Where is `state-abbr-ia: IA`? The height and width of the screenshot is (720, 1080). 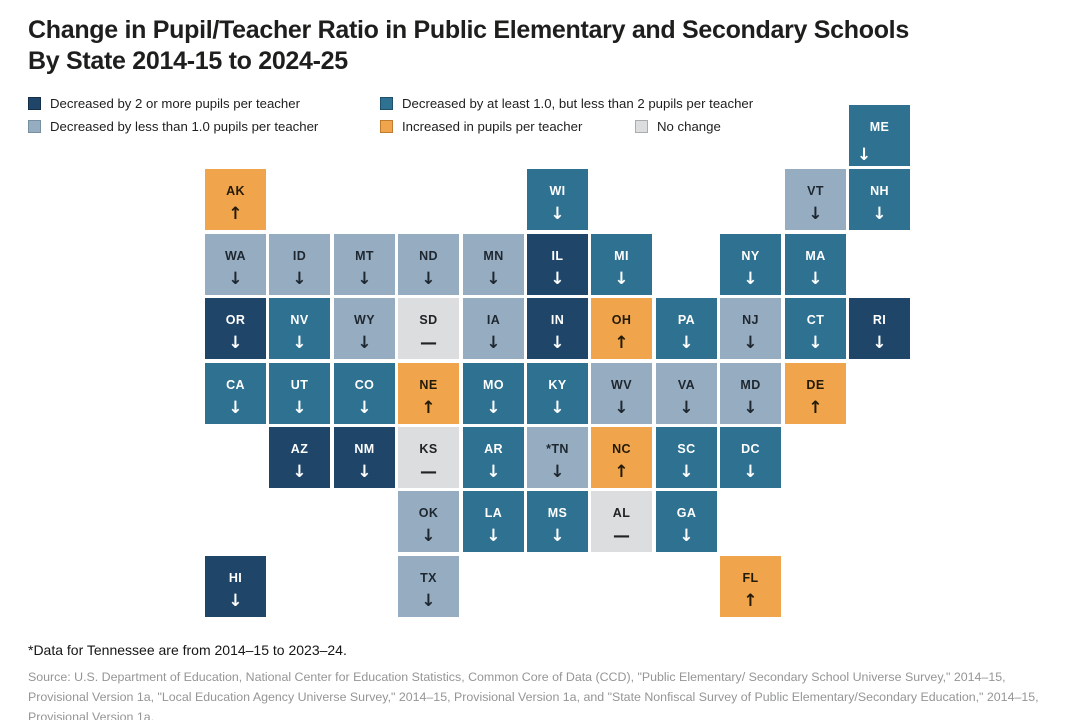
state-abbr-ia: IA is located at coordinates (493, 320).